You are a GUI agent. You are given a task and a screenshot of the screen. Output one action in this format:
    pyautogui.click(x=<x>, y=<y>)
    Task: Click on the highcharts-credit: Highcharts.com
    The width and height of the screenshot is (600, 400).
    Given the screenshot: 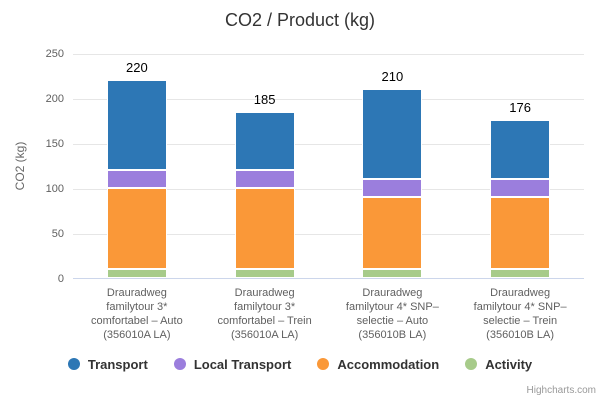 What is the action you would take?
    pyautogui.click(x=561, y=390)
    